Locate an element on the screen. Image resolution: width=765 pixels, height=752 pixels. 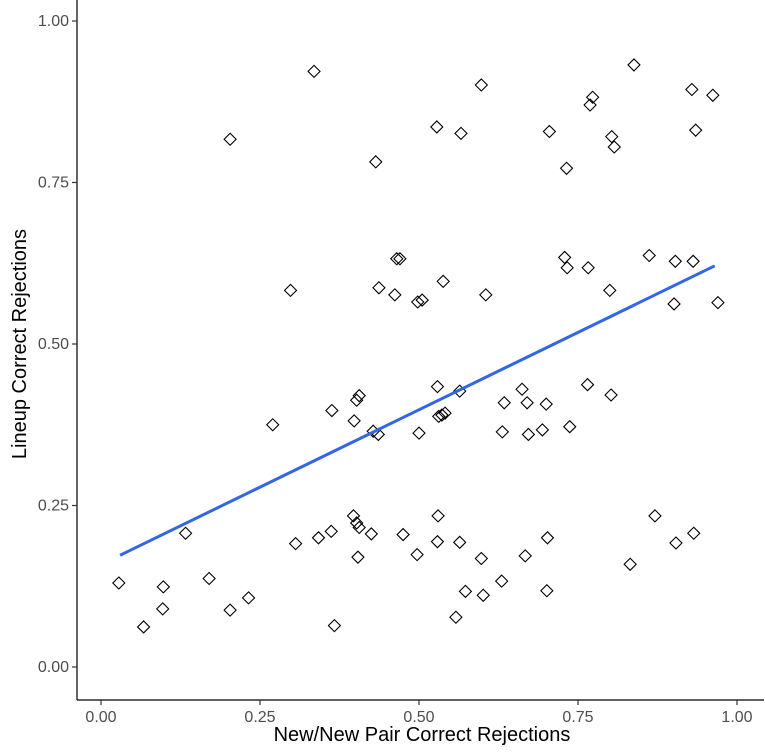
x-tick-label: 0.50 is located at coordinates (418, 717).